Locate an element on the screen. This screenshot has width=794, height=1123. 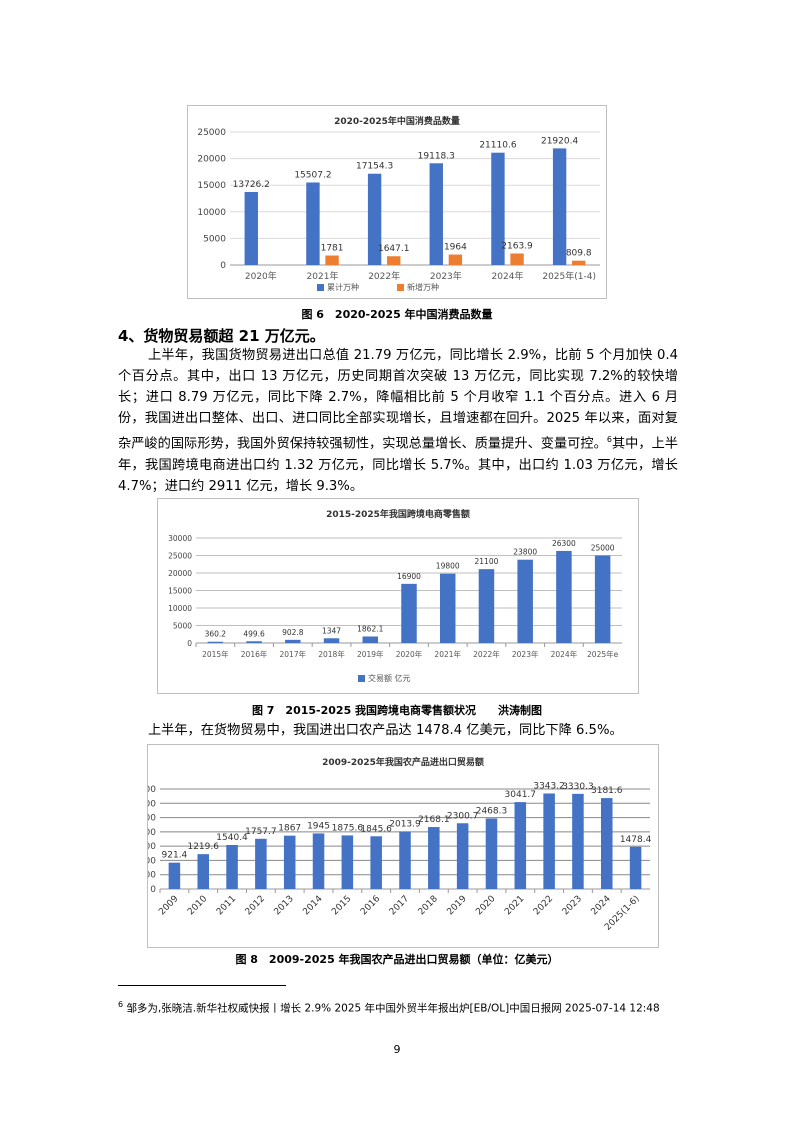
data-label: 15507.2 is located at coordinates (312, 176).